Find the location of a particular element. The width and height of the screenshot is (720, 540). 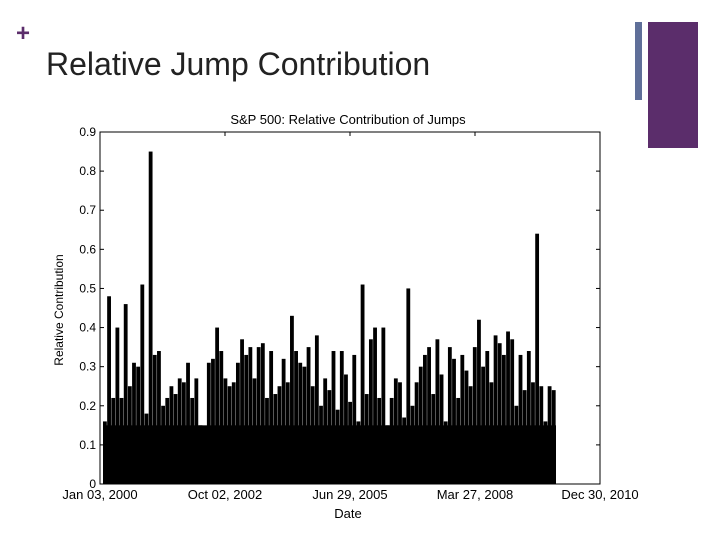

chart-title: S&P 500: Relative Contribution of Jumps is located at coordinates (348, 119).